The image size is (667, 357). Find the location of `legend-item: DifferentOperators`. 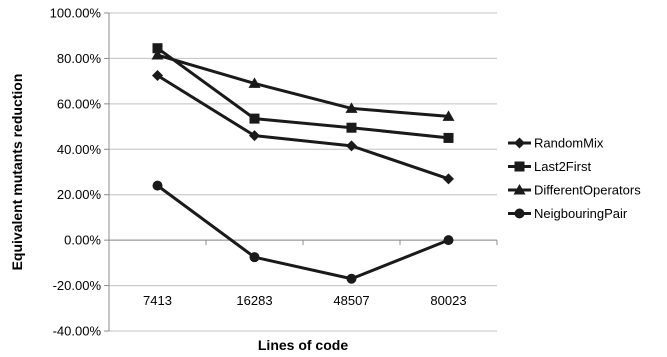

legend-item: DifferentOperators is located at coordinates (574, 190).